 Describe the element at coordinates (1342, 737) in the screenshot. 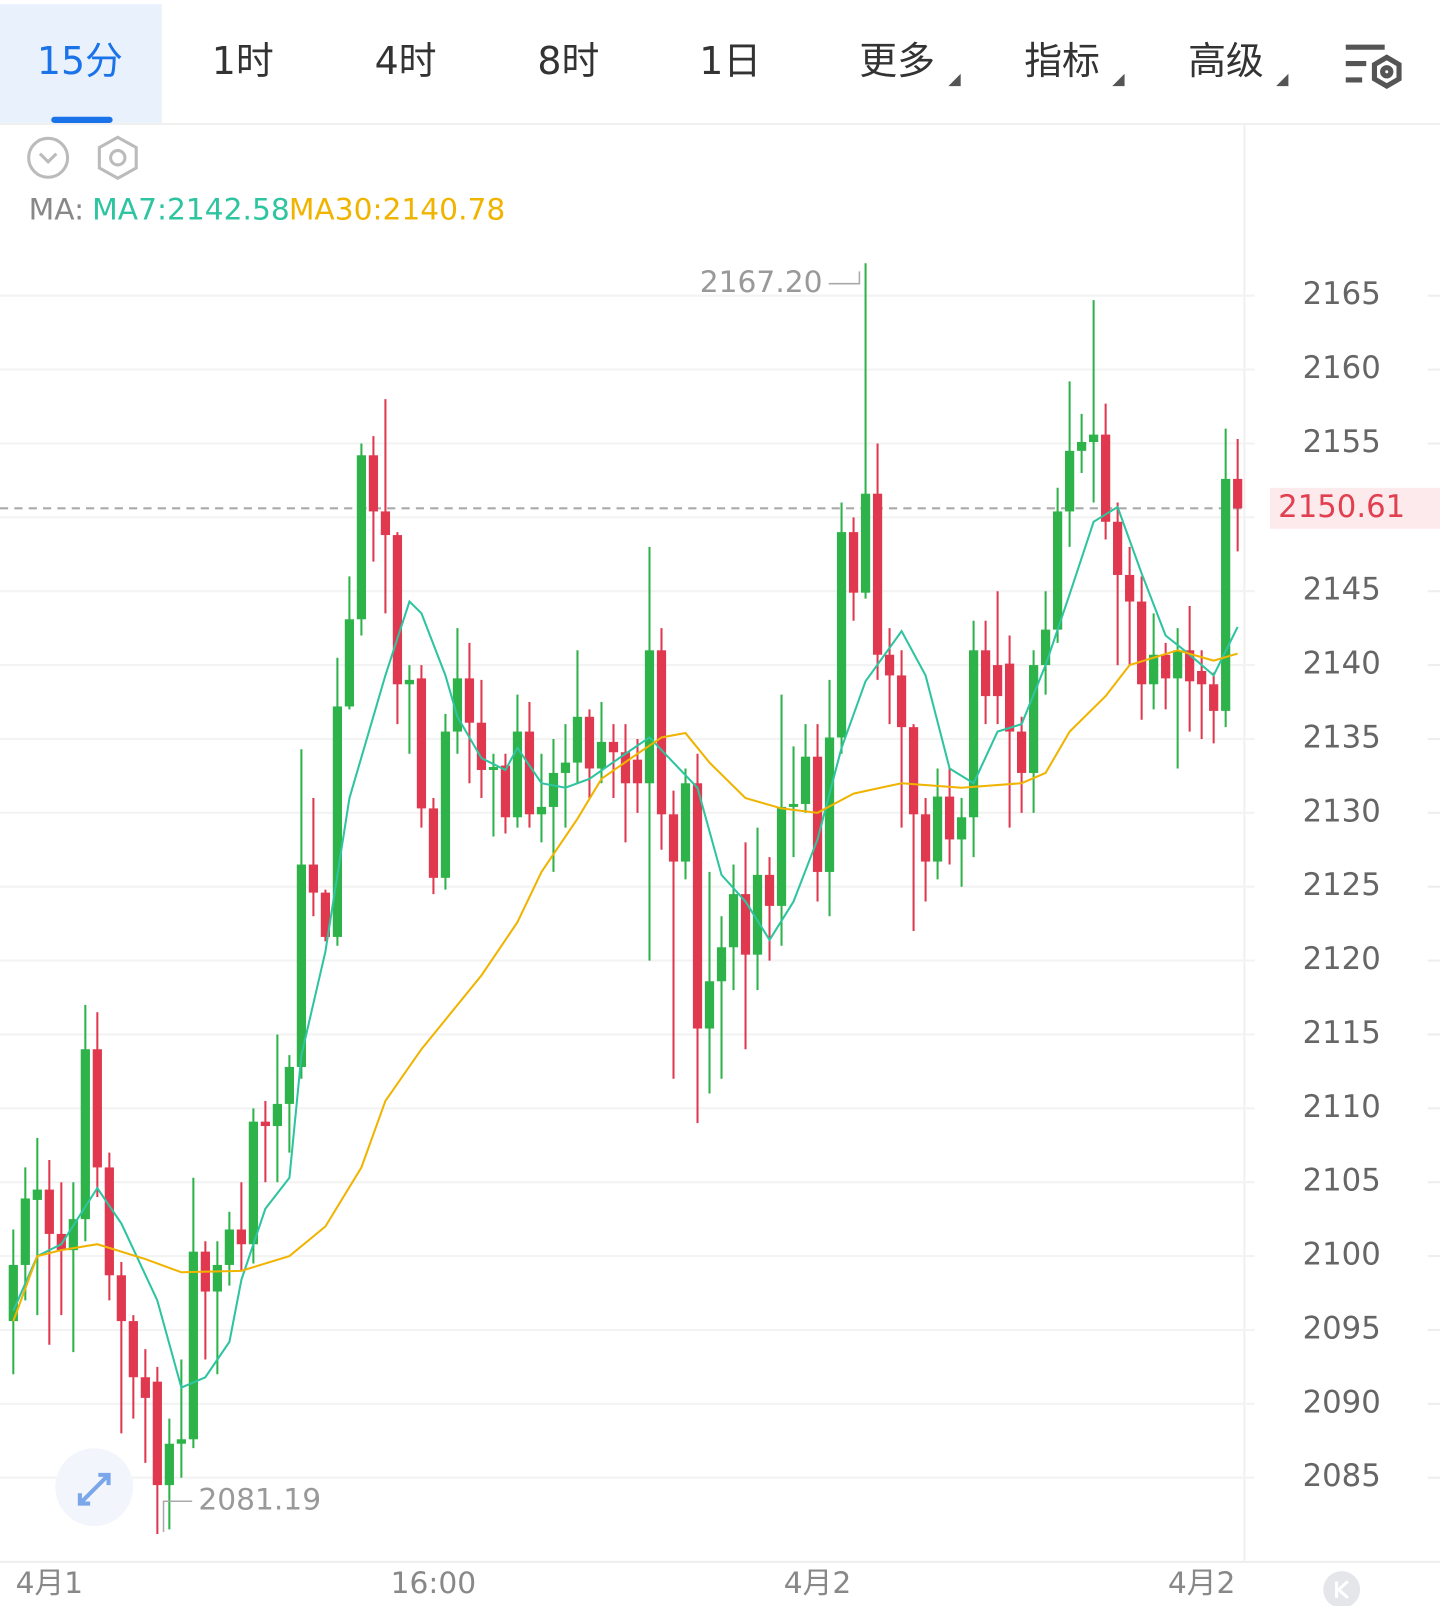

I see `y-tick-label: 2135` at that location.